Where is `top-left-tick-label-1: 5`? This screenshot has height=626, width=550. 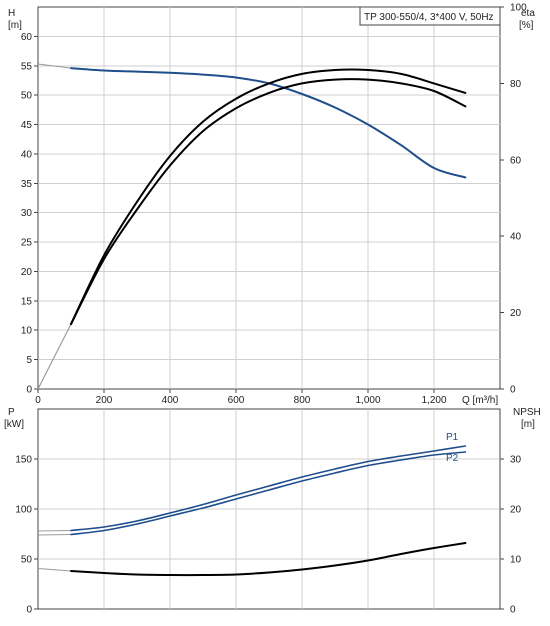 top-left-tick-label-1: 5 is located at coordinates (29, 360).